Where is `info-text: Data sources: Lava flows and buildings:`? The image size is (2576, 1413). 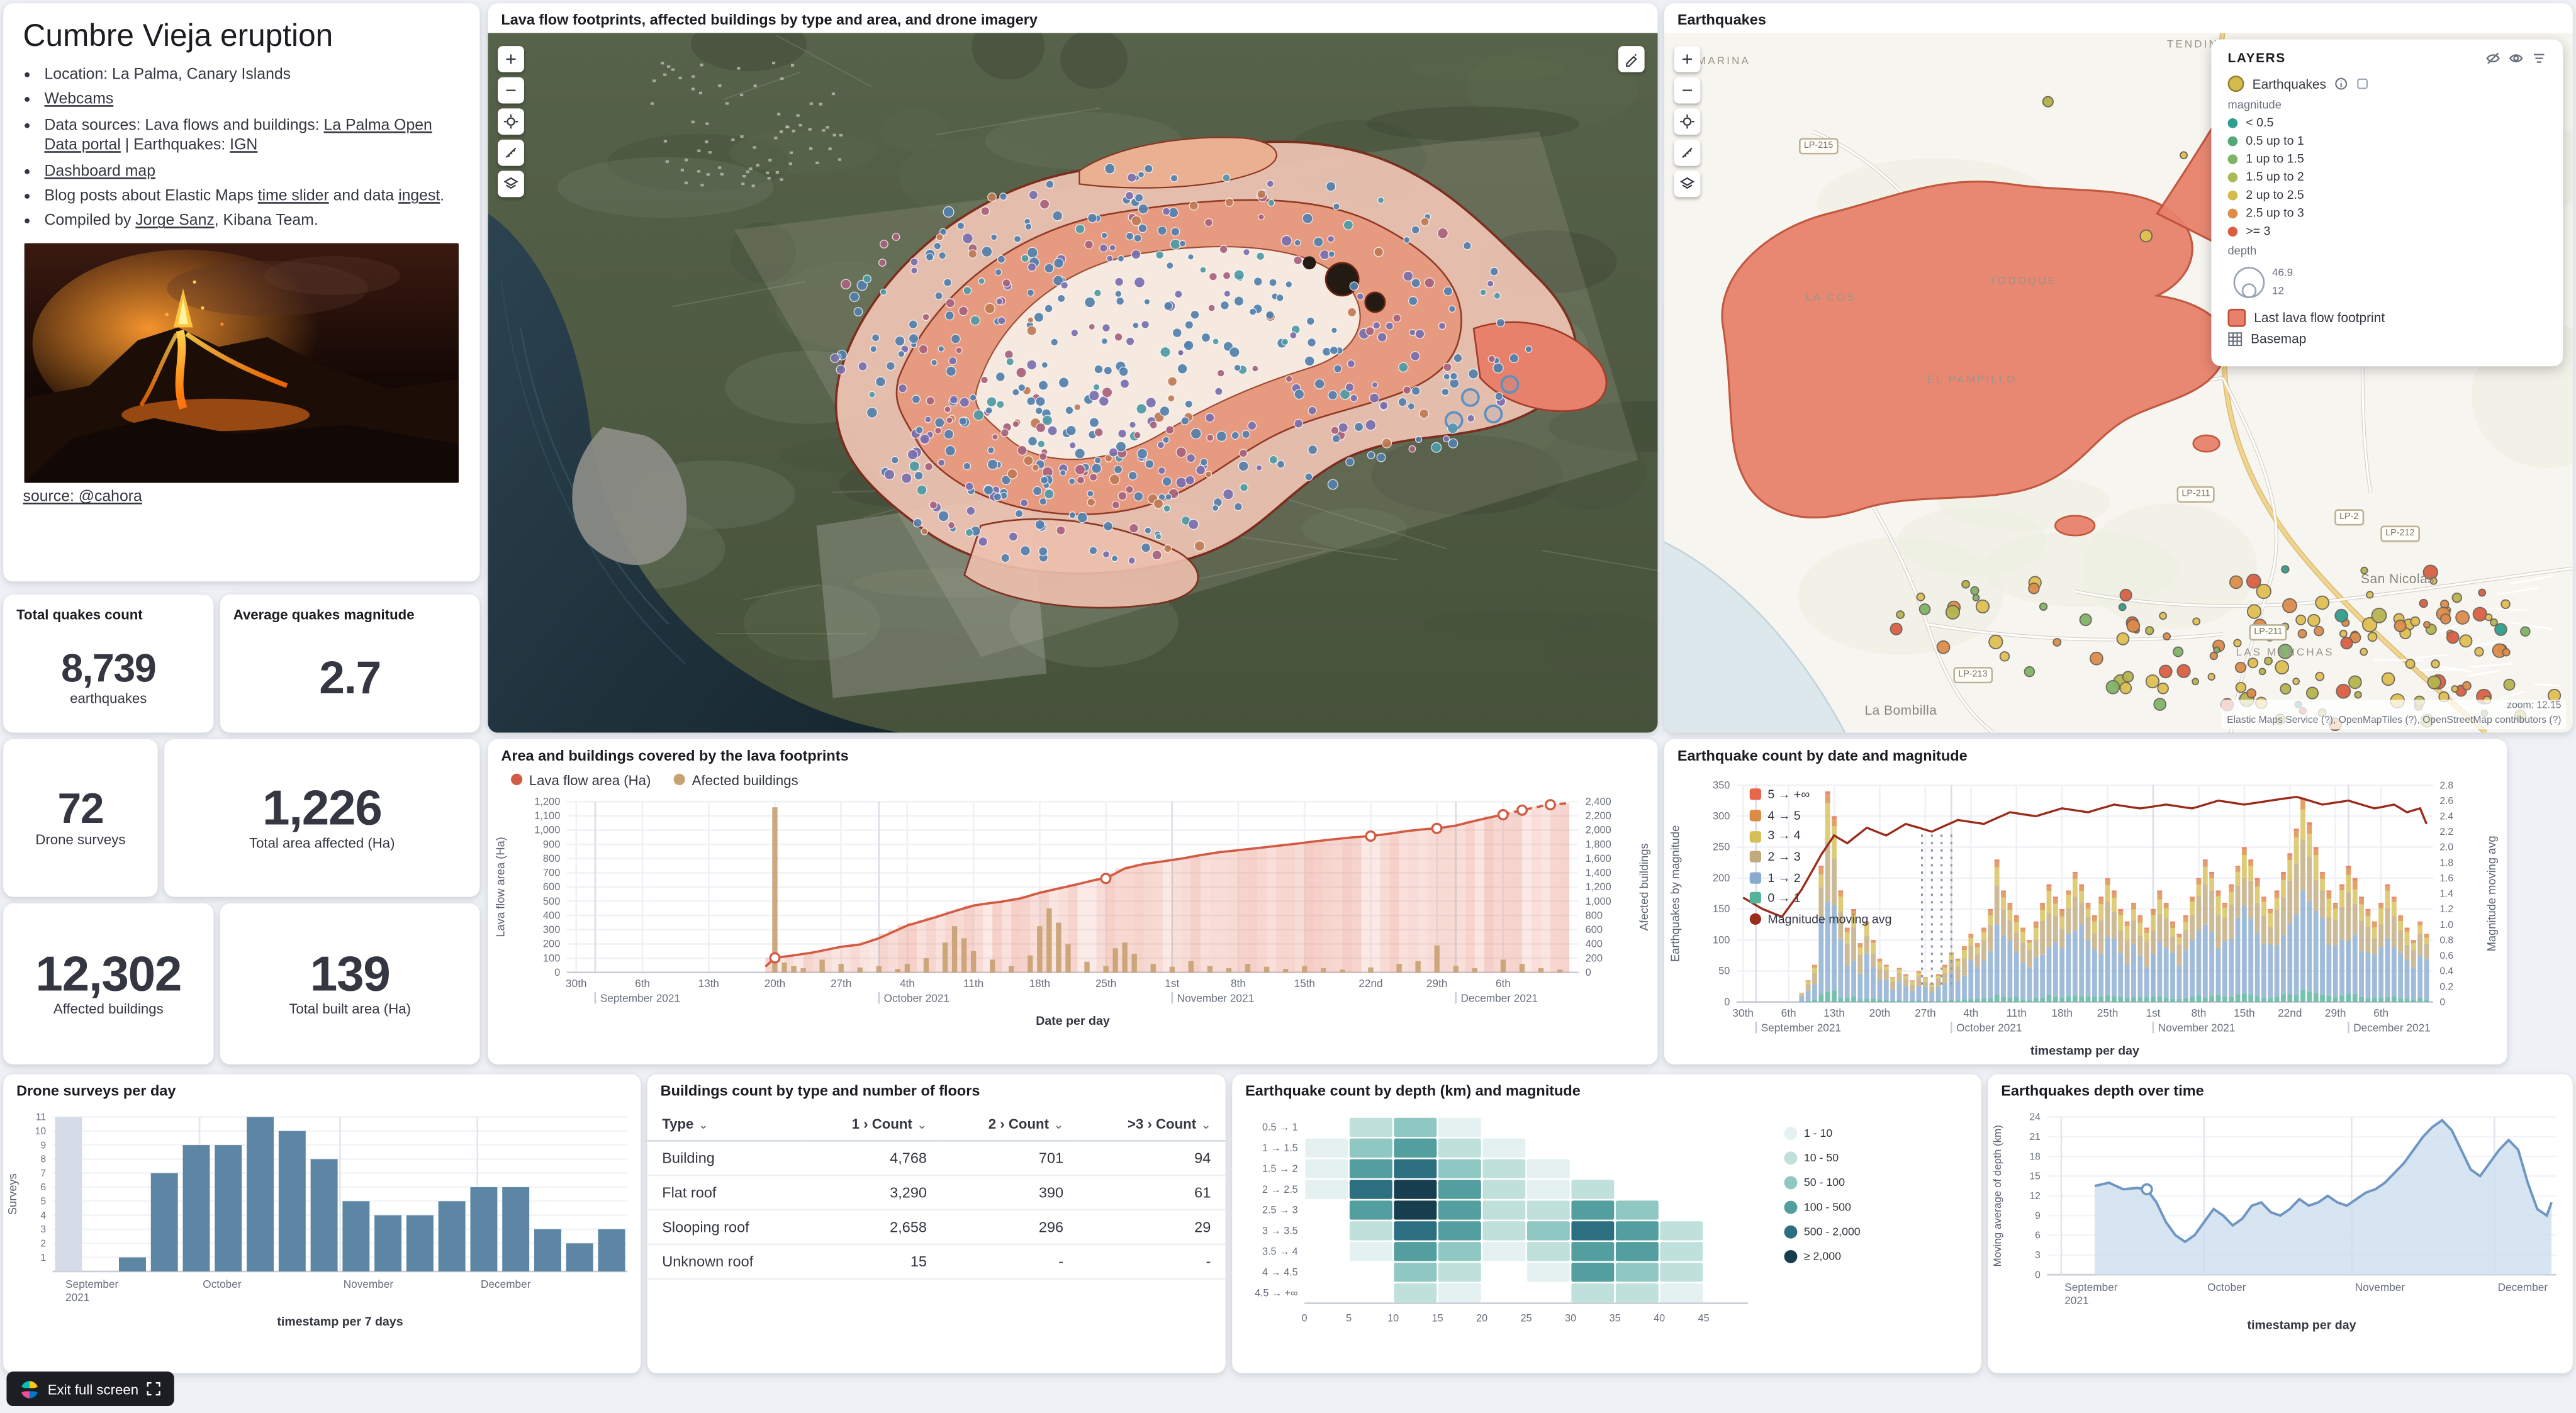
info-text: Data sources: Lava flows and buildings: is located at coordinates (184, 125).